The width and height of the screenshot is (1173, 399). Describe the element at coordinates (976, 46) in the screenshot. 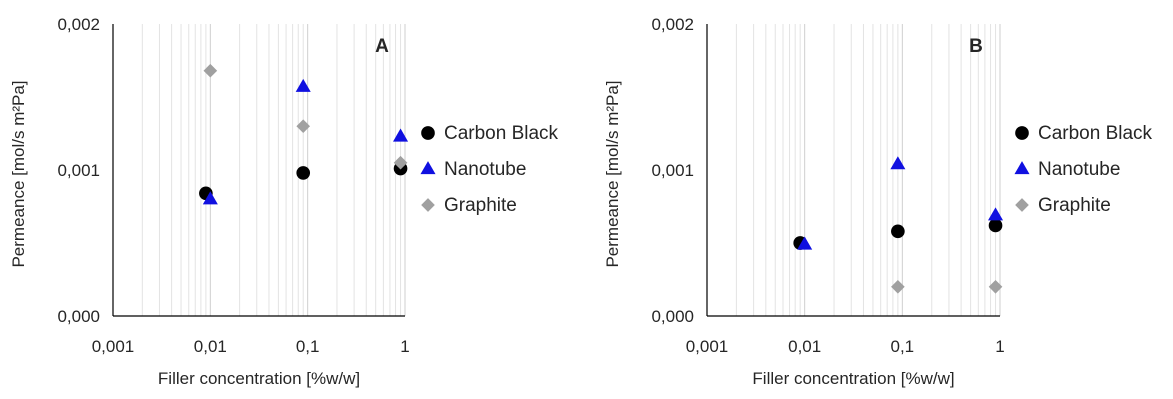

I see `panel-label: B` at that location.